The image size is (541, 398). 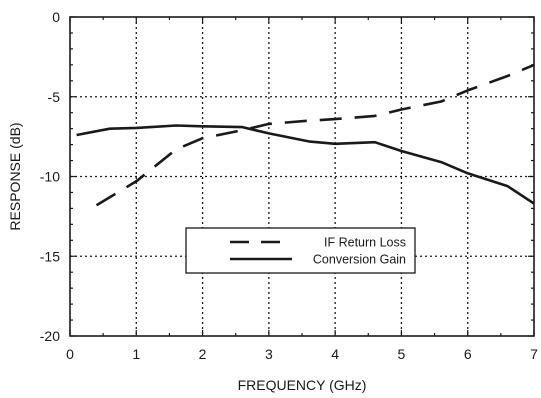 What do you see at coordinates (15, 176) in the screenshot?
I see `y-axis-title: RESPONSE (dB)` at bounding box center [15, 176].